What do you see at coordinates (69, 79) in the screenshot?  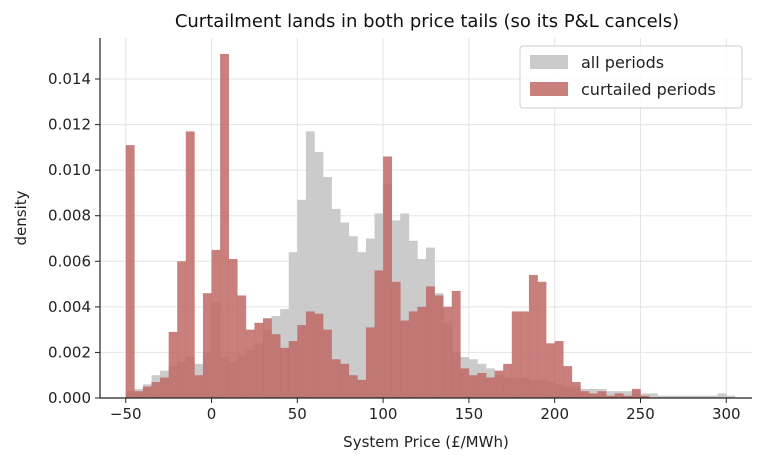 I see `y-tick-label-7: 0.014` at bounding box center [69, 79].